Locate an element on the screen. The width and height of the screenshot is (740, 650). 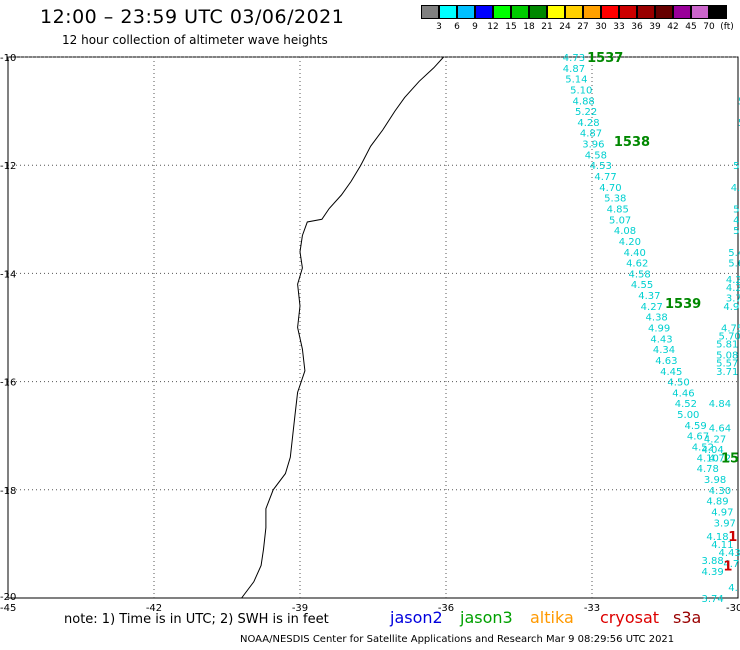
wave-height-value: 4.62 is located at coordinates (637, 264).